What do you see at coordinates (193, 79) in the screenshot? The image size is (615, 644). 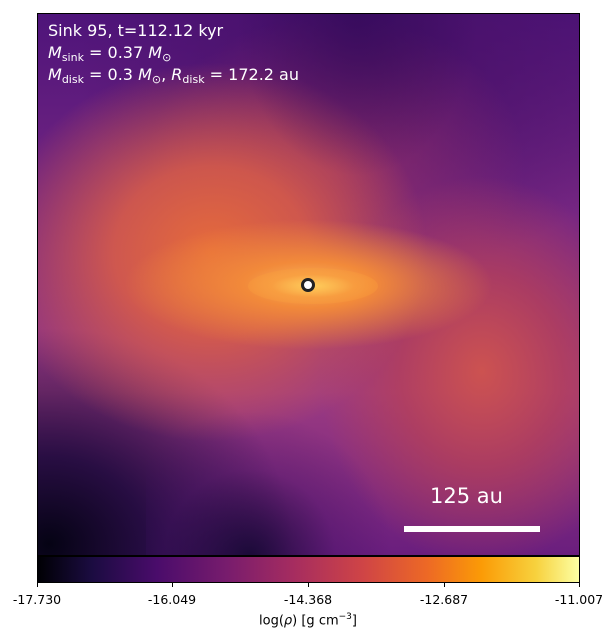 I see `disk-radius-subscript: disk` at bounding box center [193, 79].